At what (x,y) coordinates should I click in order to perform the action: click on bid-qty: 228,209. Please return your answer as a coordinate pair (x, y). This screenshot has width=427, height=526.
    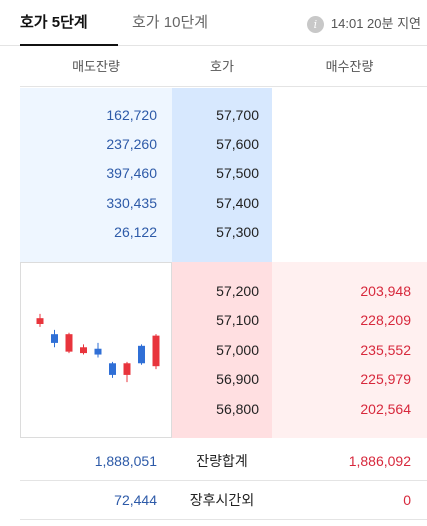
    Looking at the image, I should click on (385, 320).